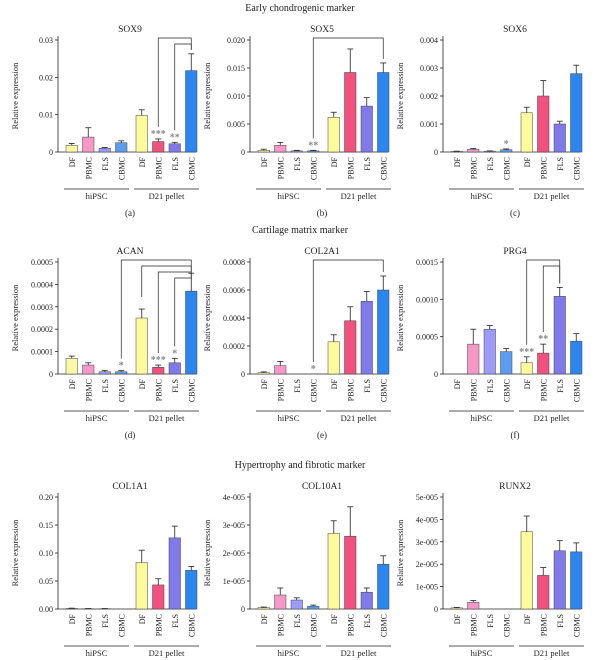 The height and width of the screenshot is (660, 600). What do you see at coordinates (322, 487) in the screenshot?
I see `panel-title: COL10A1` at bounding box center [322, 487].